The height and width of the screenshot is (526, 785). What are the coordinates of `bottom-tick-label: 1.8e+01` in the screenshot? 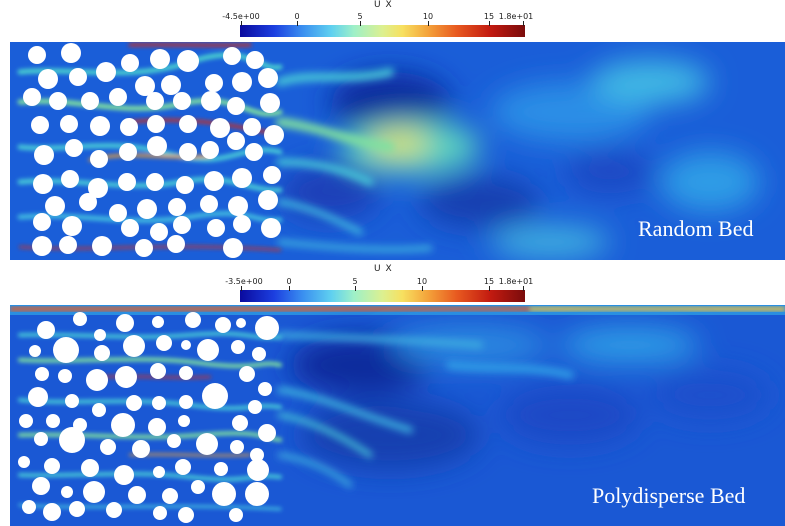 It's located at (516, 281).